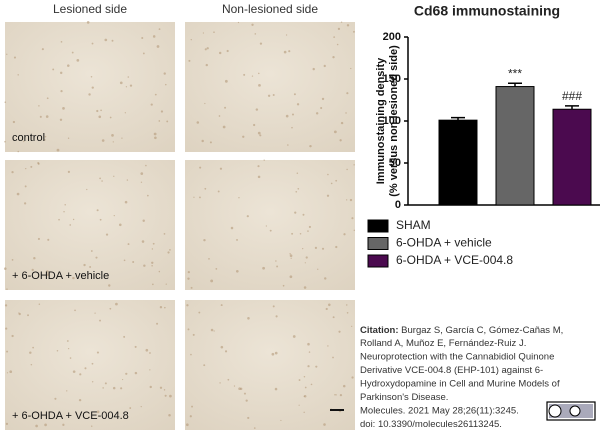 This screenshot has height=430, width=600. I want to click on y-axis-label: Immunostaining density, so click(381, 120).